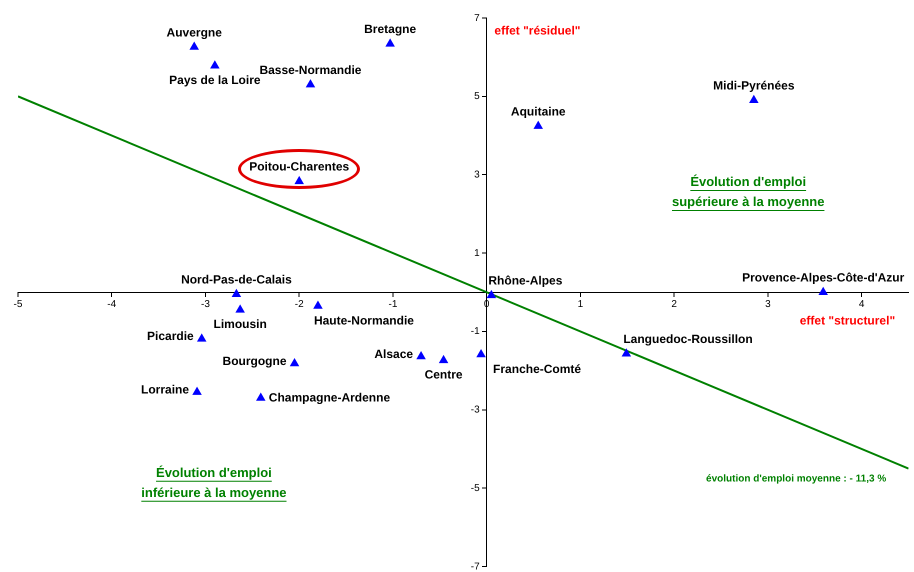 This screenshot has height=572, width=914. Describe the element at coordinates (393, 304) in the screenshot. I see `x-tick-label: -1` at that location.